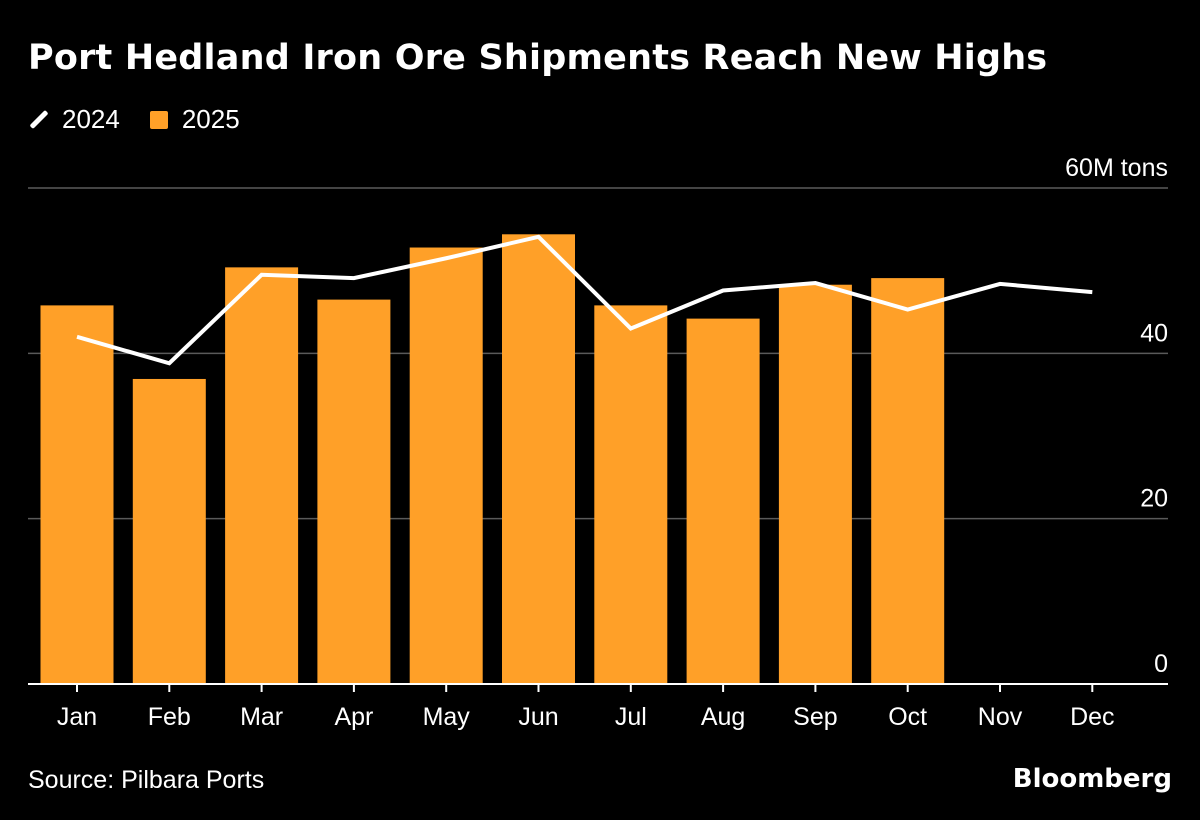  I want to click on source-note: Source: Pilbara Ports, so click(146, 780).